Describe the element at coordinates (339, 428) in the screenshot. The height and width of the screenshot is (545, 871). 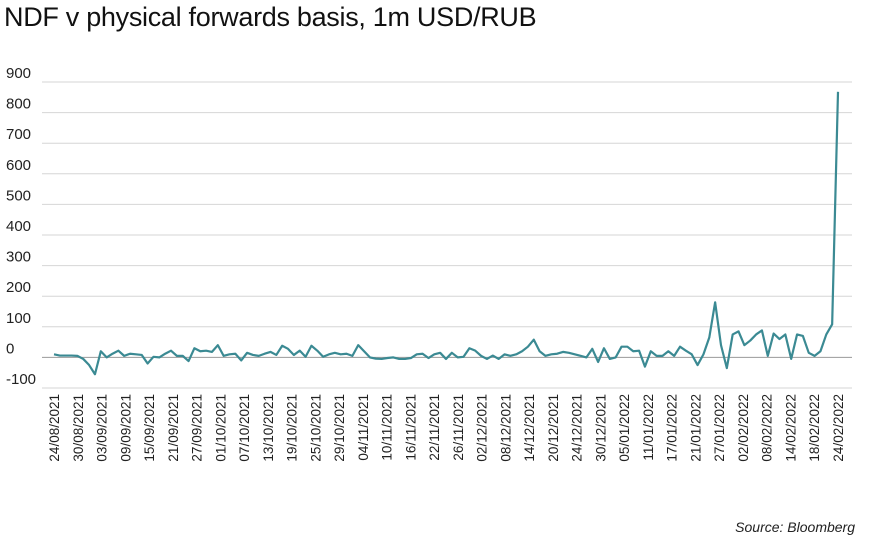
I see `x-tick-label: 29/10/2021` at that location.